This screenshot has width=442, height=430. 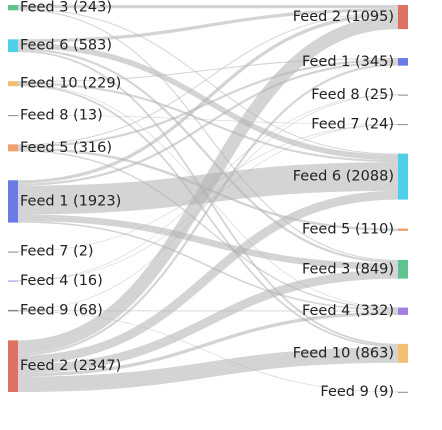 What do you see at coordinates (66, 46) in the screenshot?
I see `source-label: Feed 6 (583)` at bounding box center [66, 46].